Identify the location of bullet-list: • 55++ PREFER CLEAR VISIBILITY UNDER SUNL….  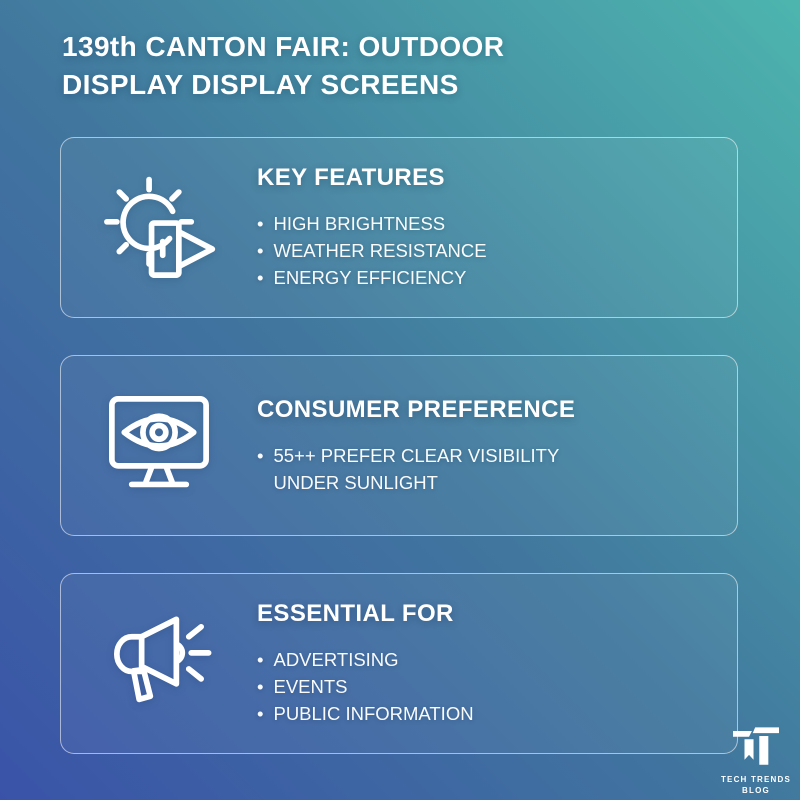
(489, 469).